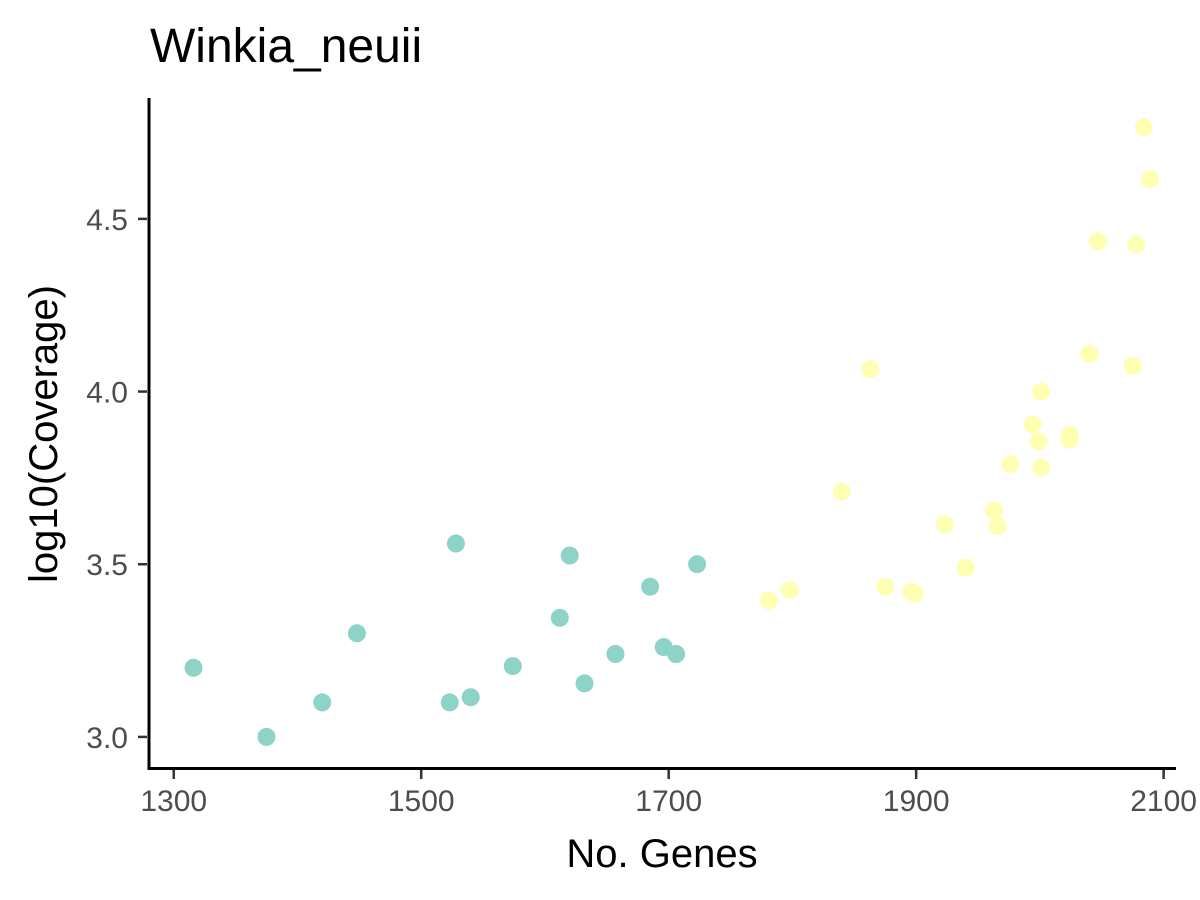 This screenshot has width=1200, height=900. I want to click on x-tick-label: 2100, so click(1163, 801).